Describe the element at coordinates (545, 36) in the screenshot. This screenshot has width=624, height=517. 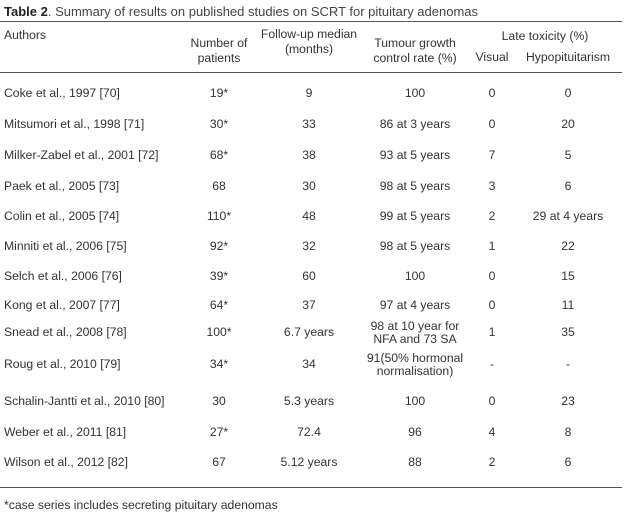
I see `header-late-toxicity: Late toxicity (%)` at that location.